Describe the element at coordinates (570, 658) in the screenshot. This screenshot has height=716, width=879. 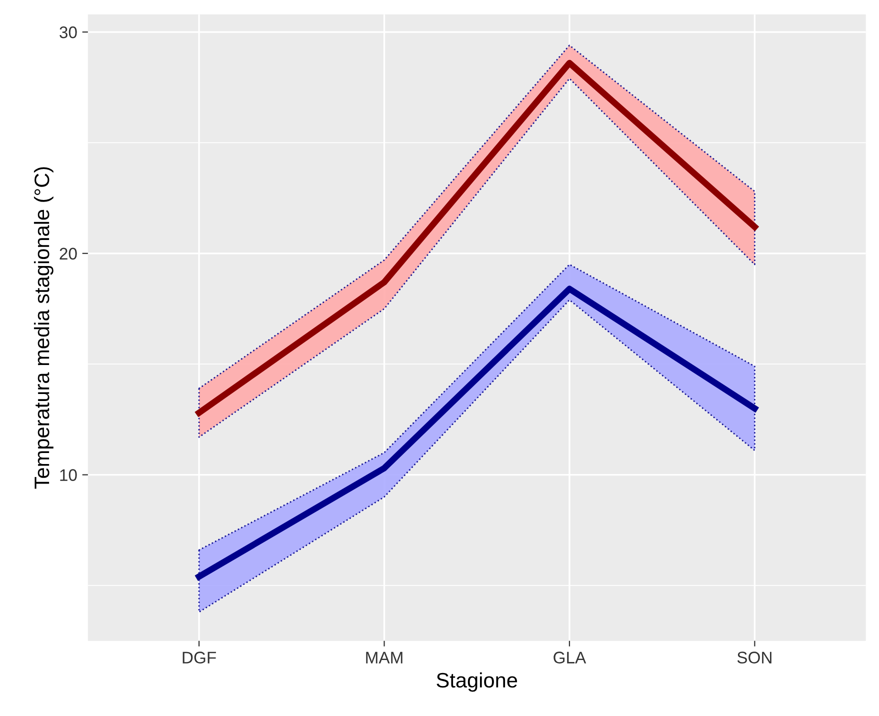
I see `x-tick-label: GLA` at that location.